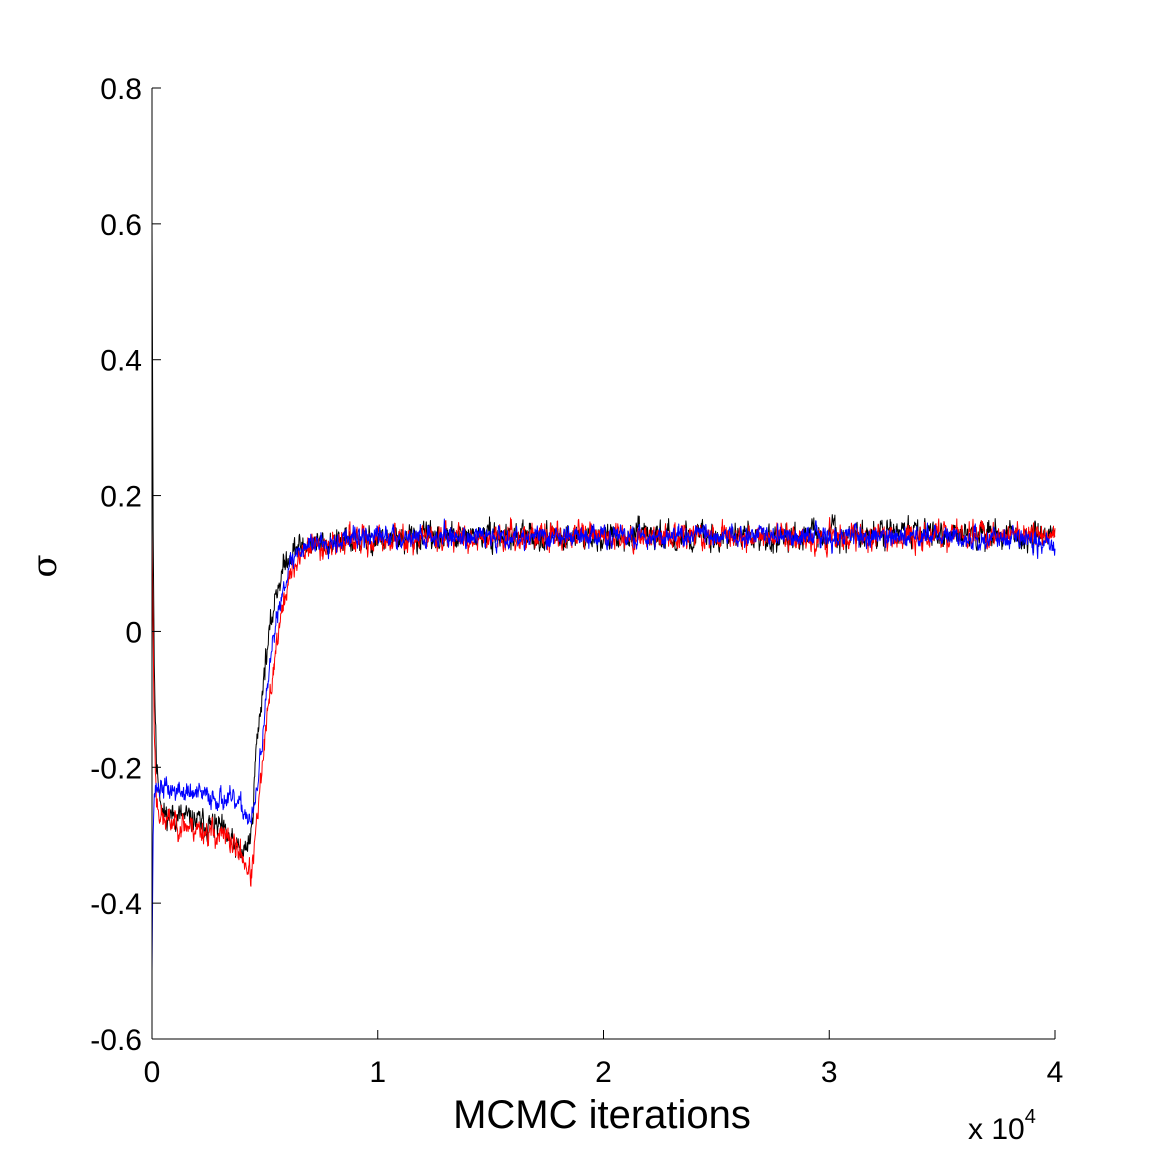  I want to click on x-tick-label: 2, so click(603, 1072).